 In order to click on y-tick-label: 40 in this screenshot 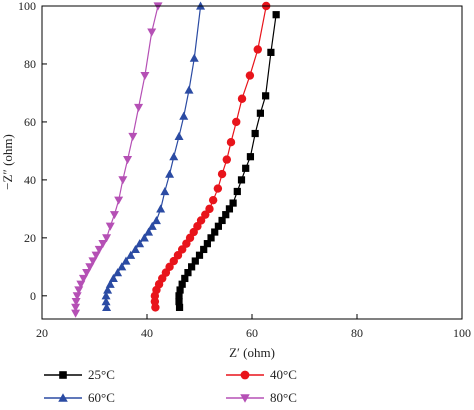, I will do `click(30, 180)`.